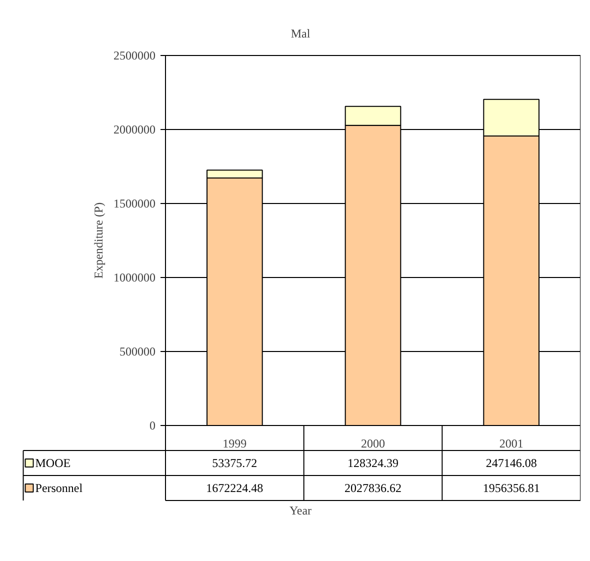 This screenshot has width=590, height=561. I want to click on chart-title: Mal, so click(300, 33).